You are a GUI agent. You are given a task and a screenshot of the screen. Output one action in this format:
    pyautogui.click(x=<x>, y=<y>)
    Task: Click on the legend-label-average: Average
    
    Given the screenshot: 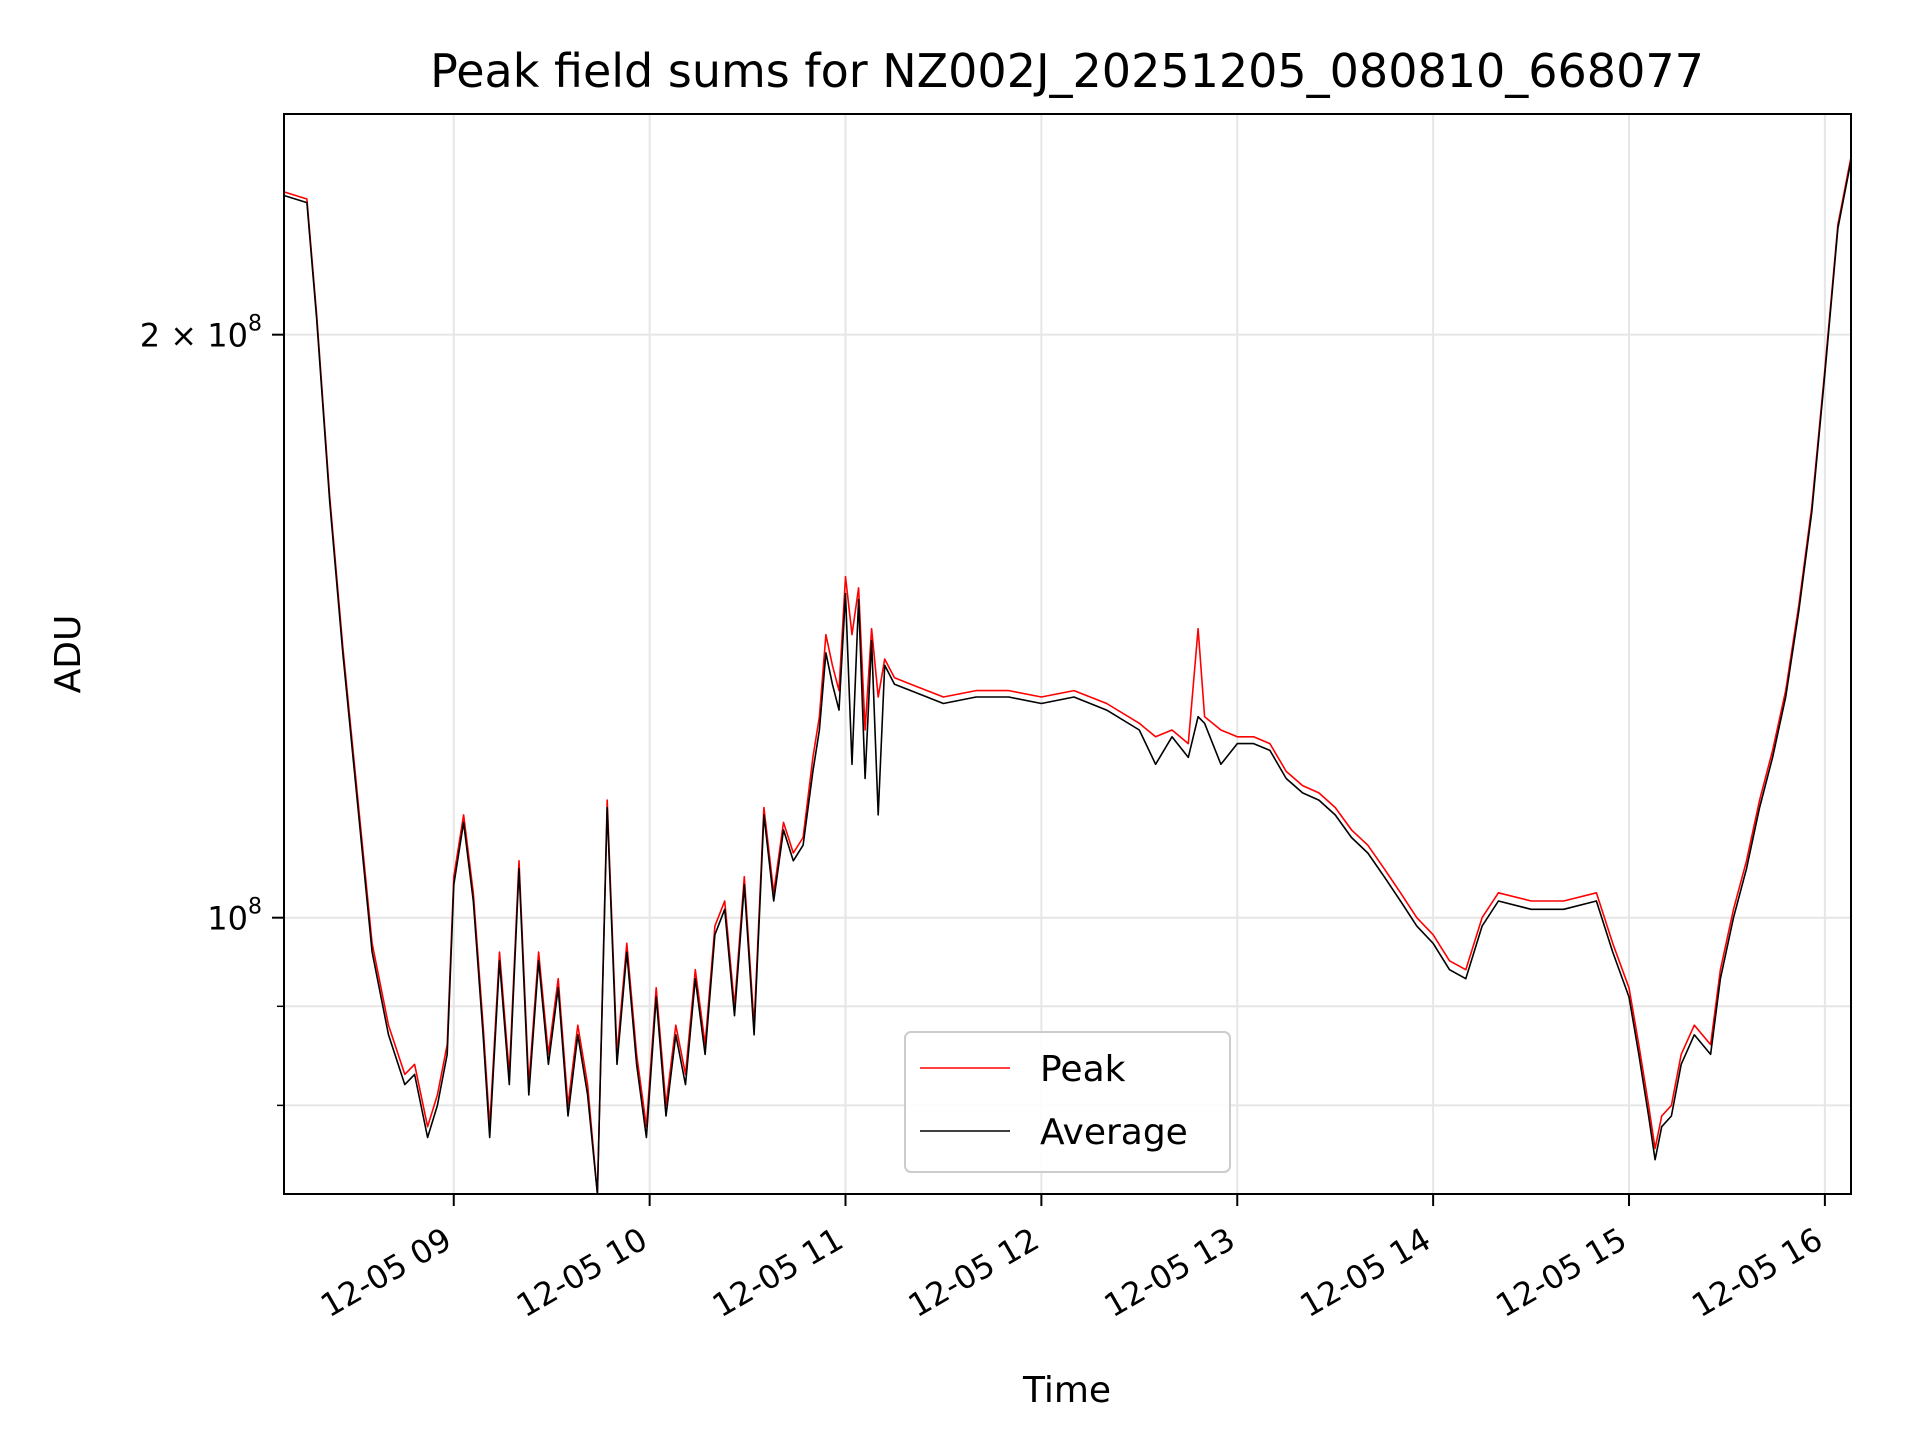 What is the action you would take?
    pyautogui.click(x=1114, y=1132)
    